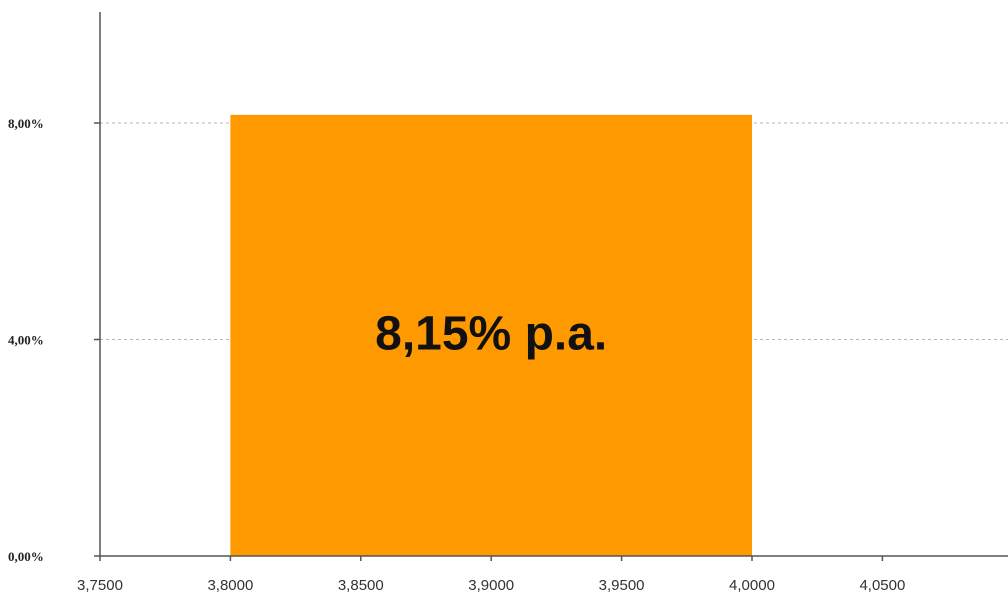 Image resolution: width=1008 pixels, height=599 pixels. Describe the element at coordinates (230, 585) in the screenshot. I see `x-tick-label: 3,8000` at that location.